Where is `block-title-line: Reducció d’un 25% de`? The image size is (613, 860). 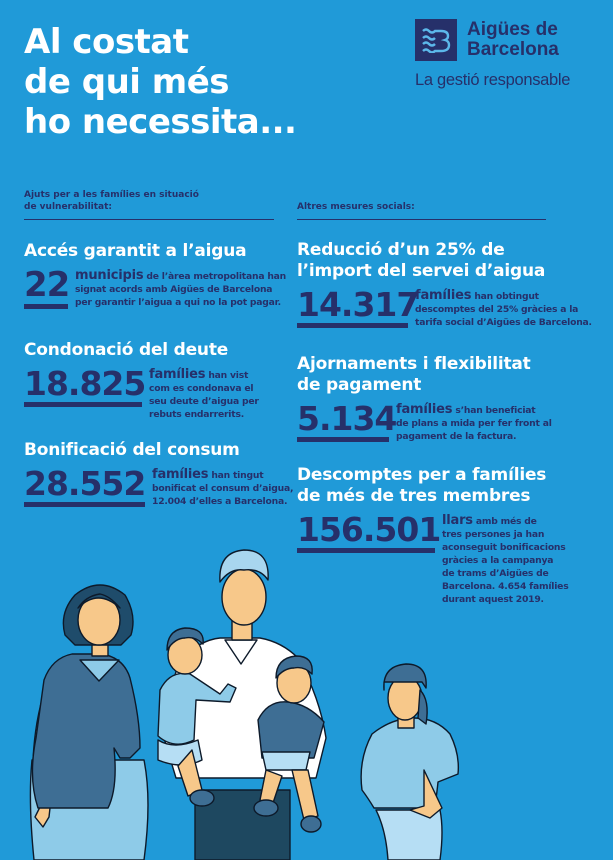 block-title-line: Reducció d’un 25% de is located at coordinates (401, 250).